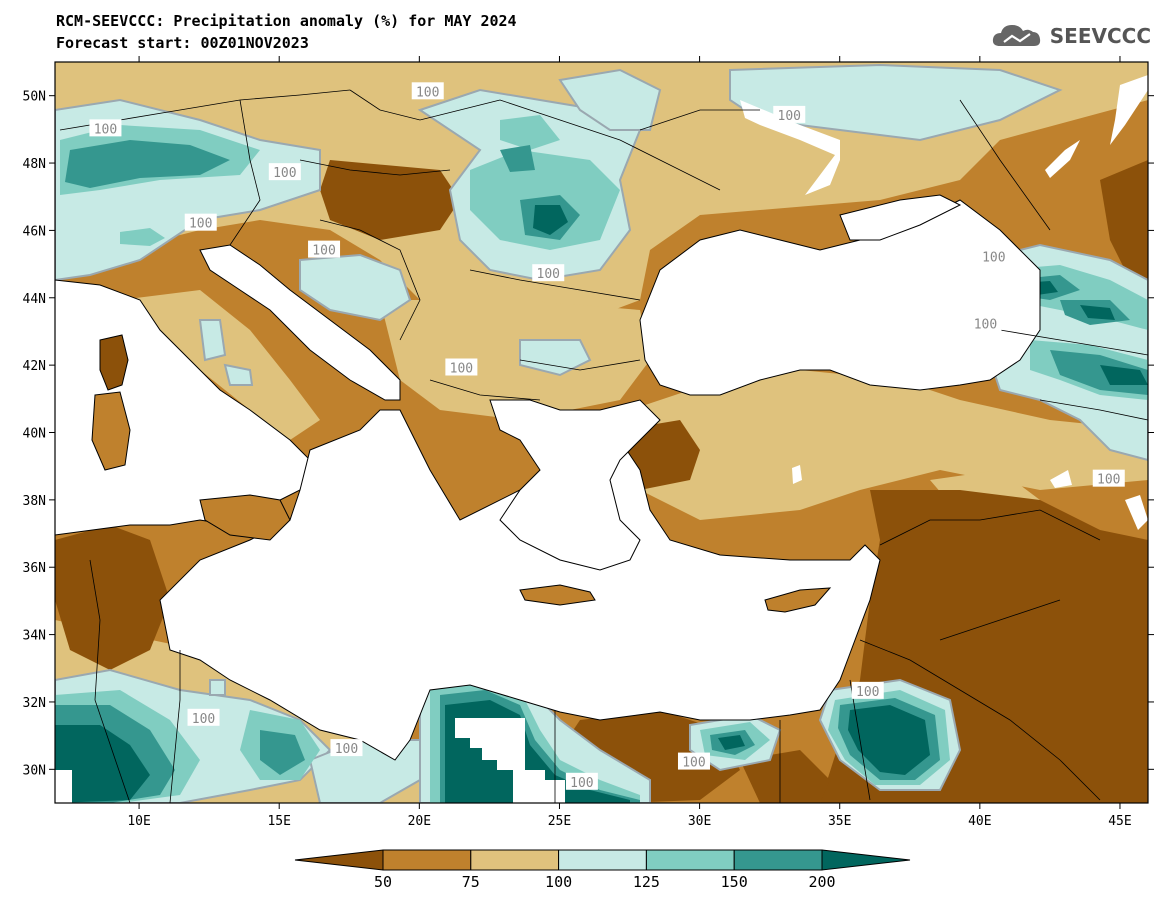  Describe the element at coordinates (34, 636) in the screenshot. I see `y-tick-label: 34N` at that location.